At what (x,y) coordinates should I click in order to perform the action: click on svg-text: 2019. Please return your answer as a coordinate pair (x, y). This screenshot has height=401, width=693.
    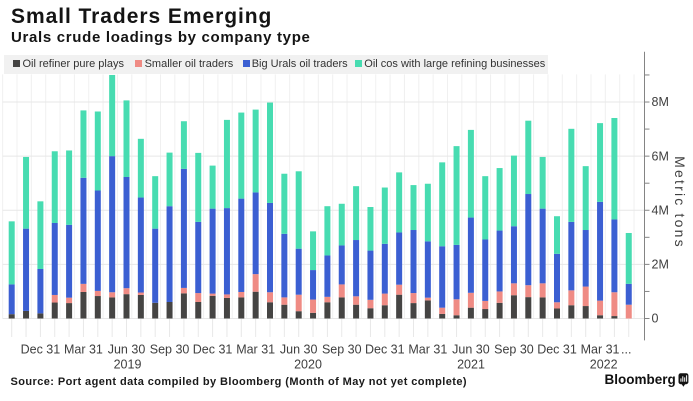
    Looking at the image, I should click on (128, 365).